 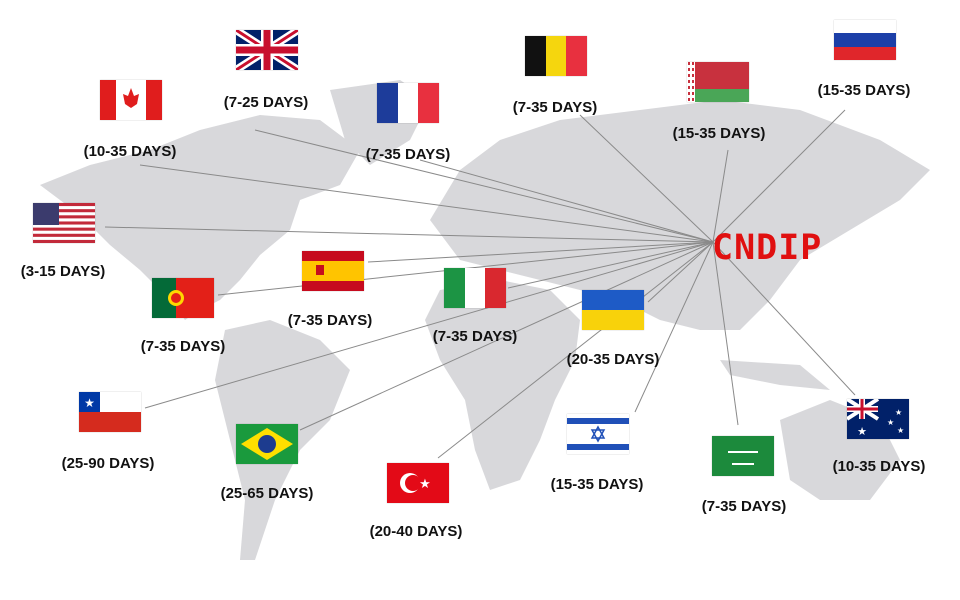 I want to click on delivery-time-uk: (7-25 DAYS), so click(x=266, y=102).